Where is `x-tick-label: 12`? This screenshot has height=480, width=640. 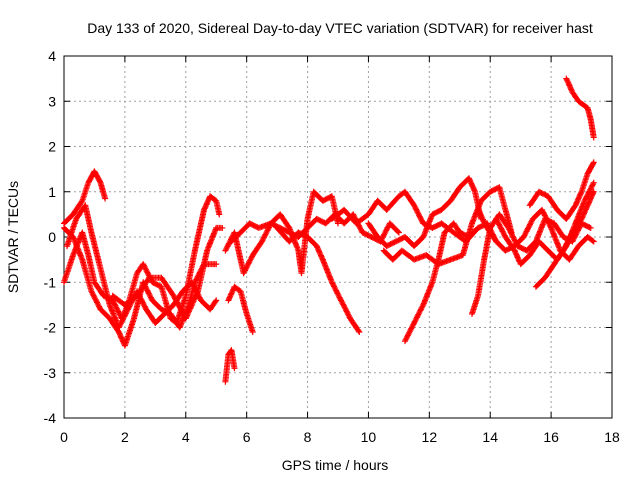
x-tick-label: 12 is located at coordinates (430, 437).